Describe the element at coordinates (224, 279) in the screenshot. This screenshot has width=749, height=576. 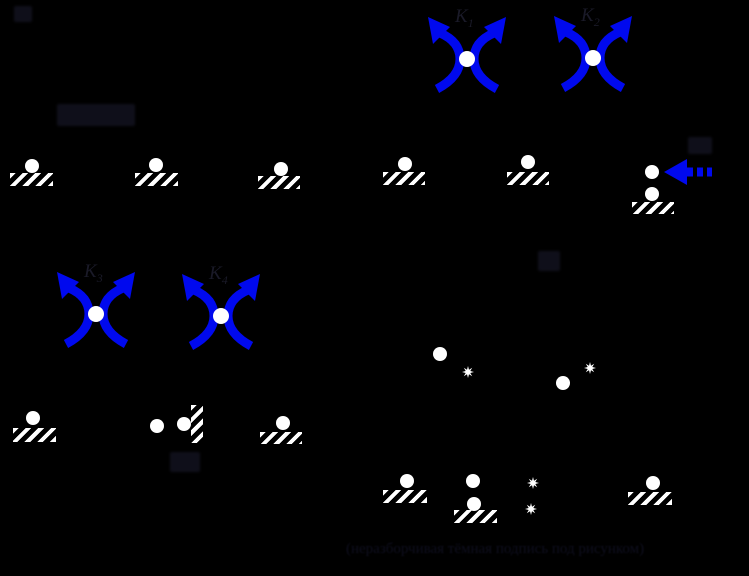
I see `rotation-label-sub: 4` at that location.